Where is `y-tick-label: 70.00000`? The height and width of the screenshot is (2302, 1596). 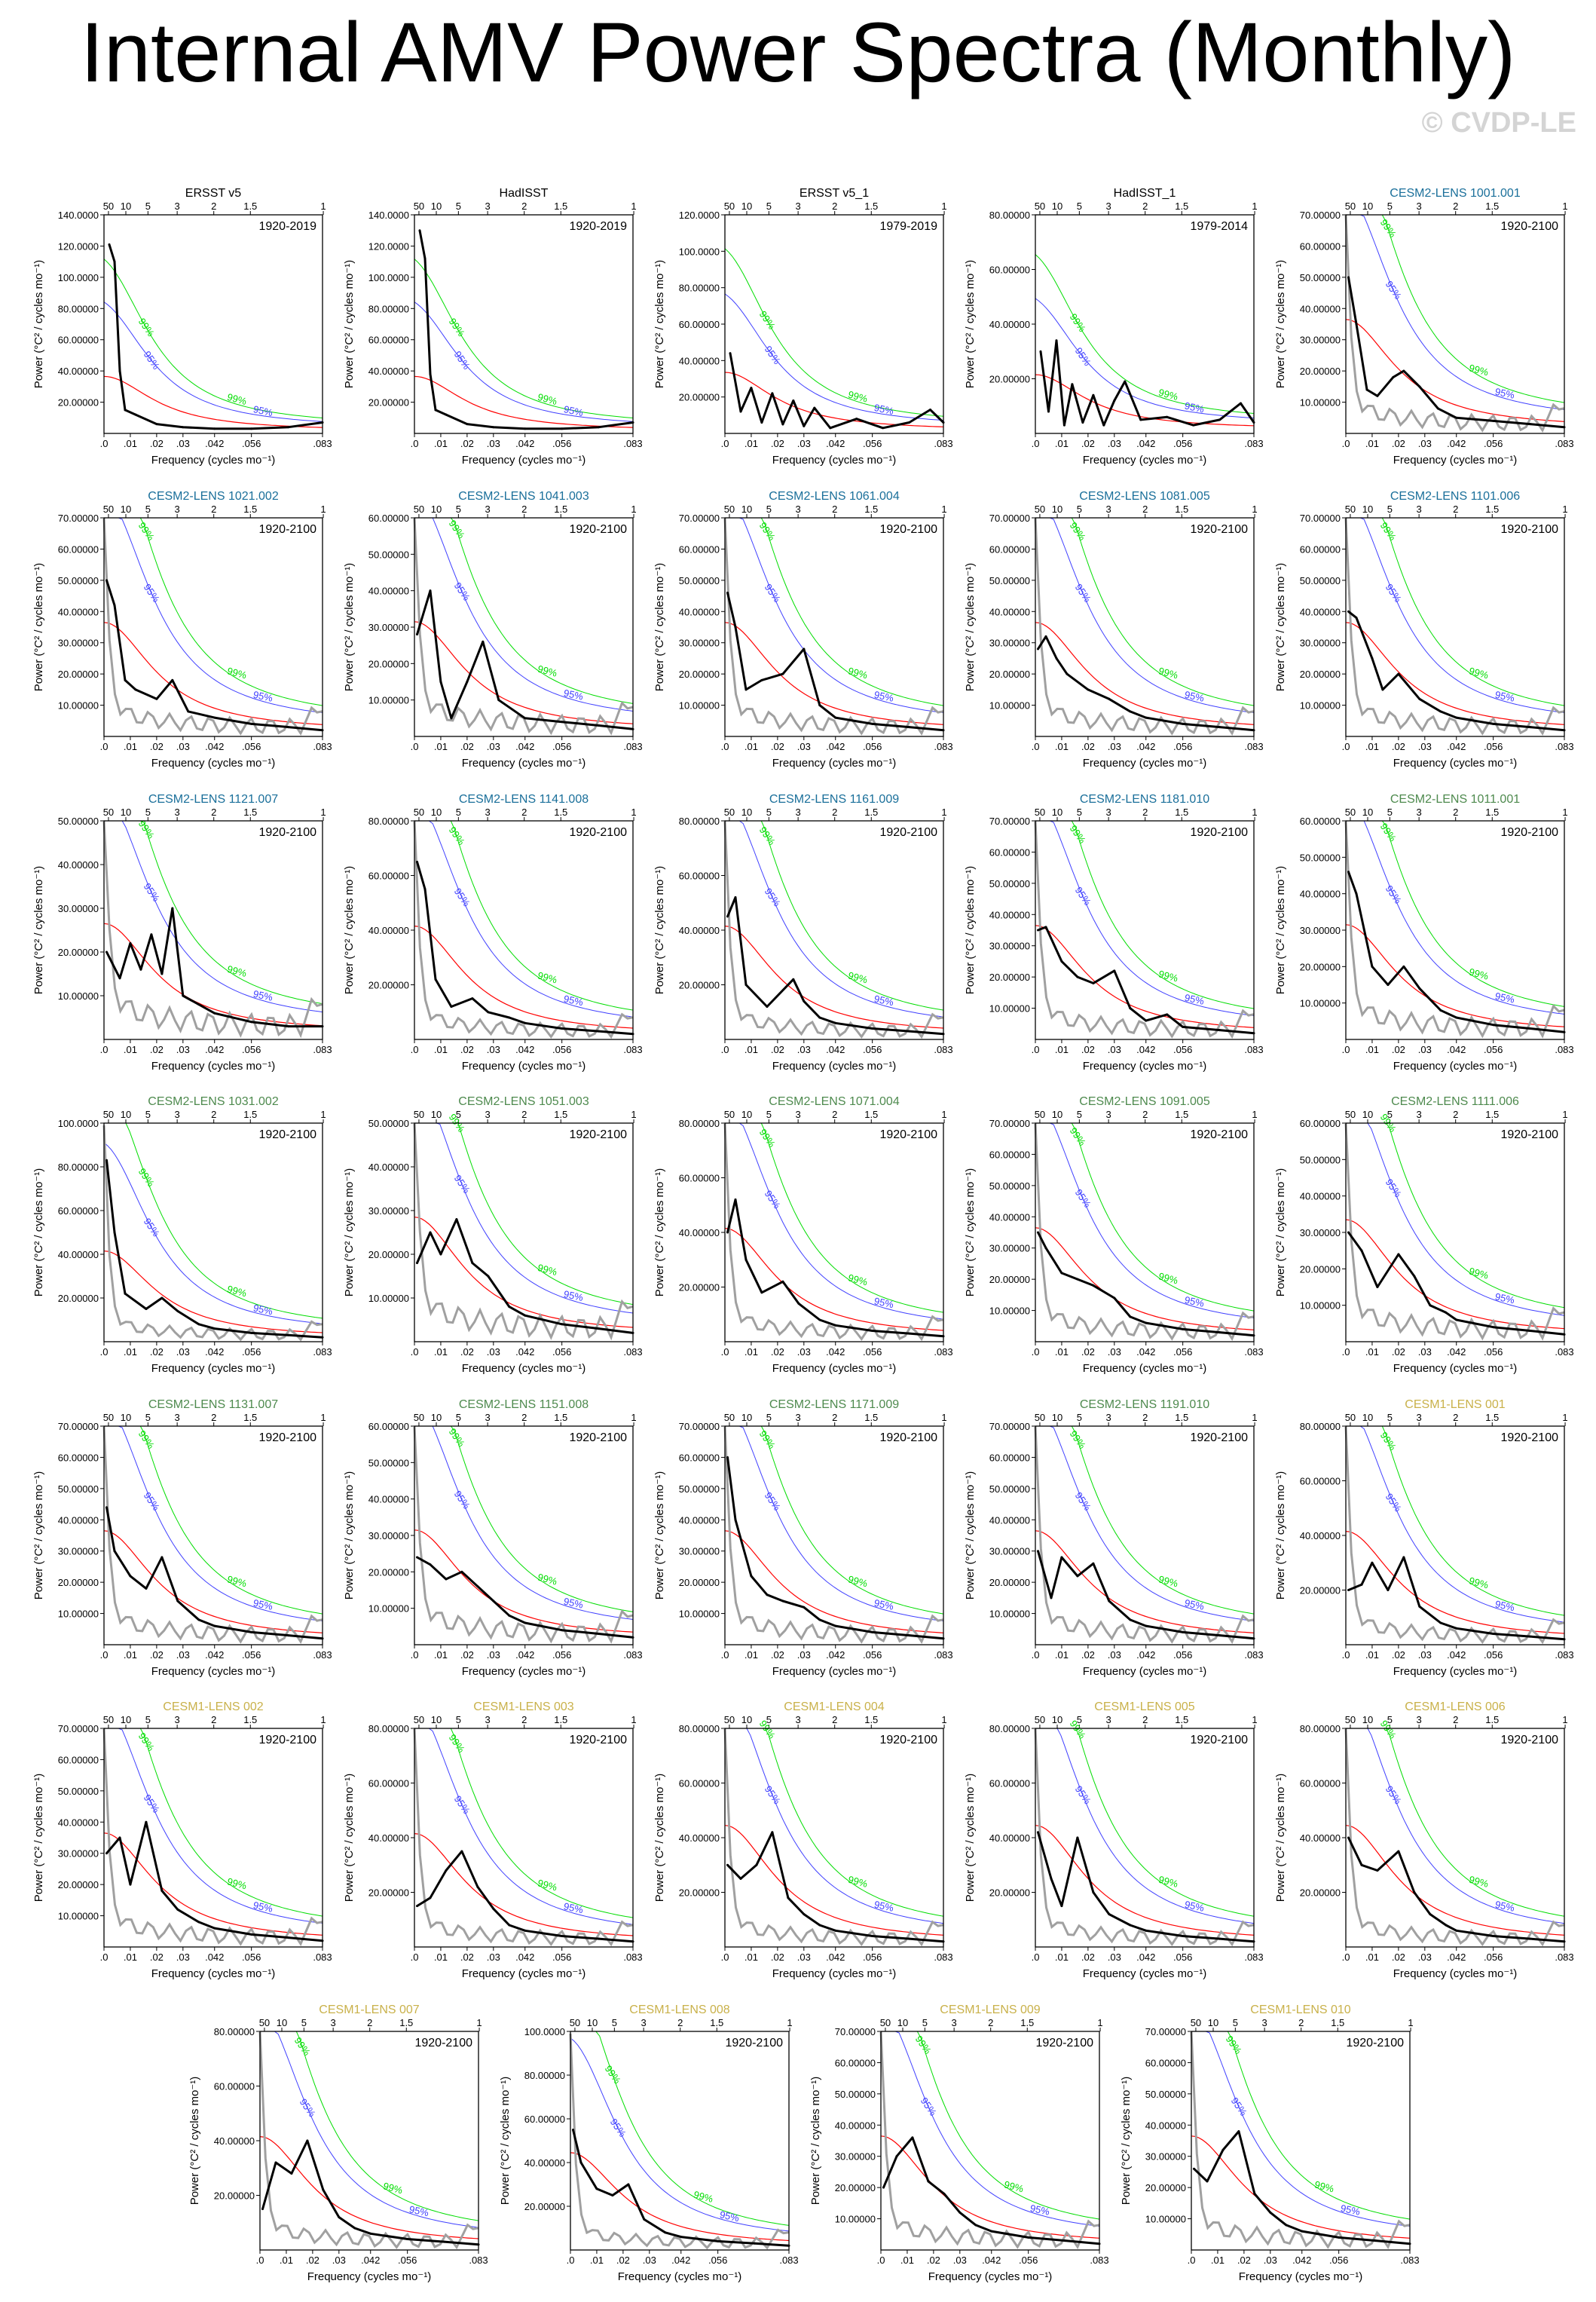 y-tick-label: 70.00000 is located at coordinates (1320, 518).